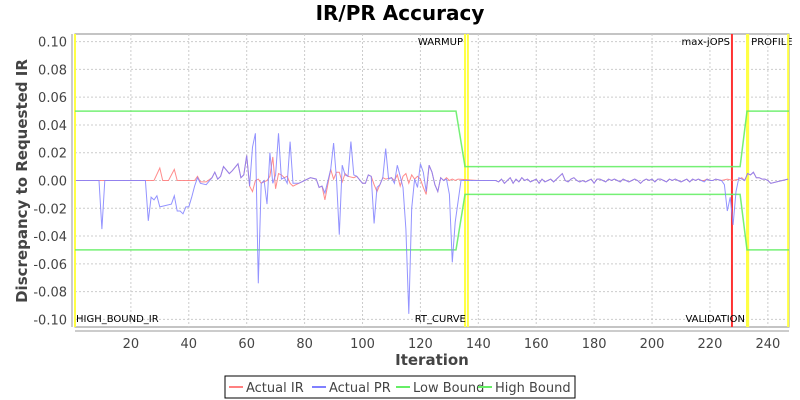 Image resolution: width=800 pixels, height=400 pixels. I want to click on chart-title: IR/PR Accuracy, so click(400, 13).